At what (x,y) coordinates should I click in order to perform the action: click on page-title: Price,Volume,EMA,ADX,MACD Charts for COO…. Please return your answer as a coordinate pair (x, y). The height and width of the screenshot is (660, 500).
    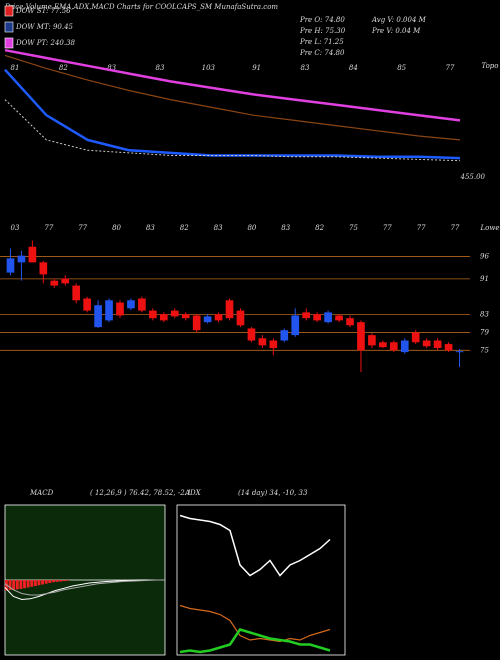
    Looking at the image, I should click on (141, 7).